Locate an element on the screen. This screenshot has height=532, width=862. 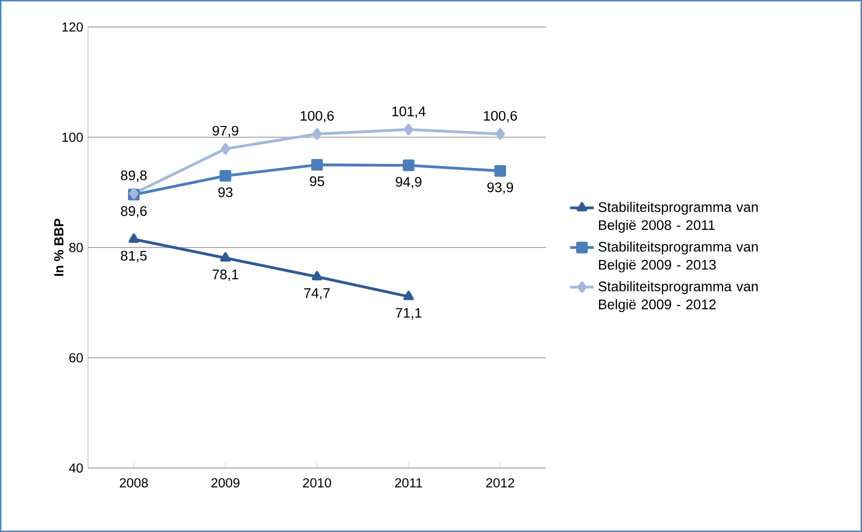
y-tick-label: 40 is located at coordinates (76, 468).